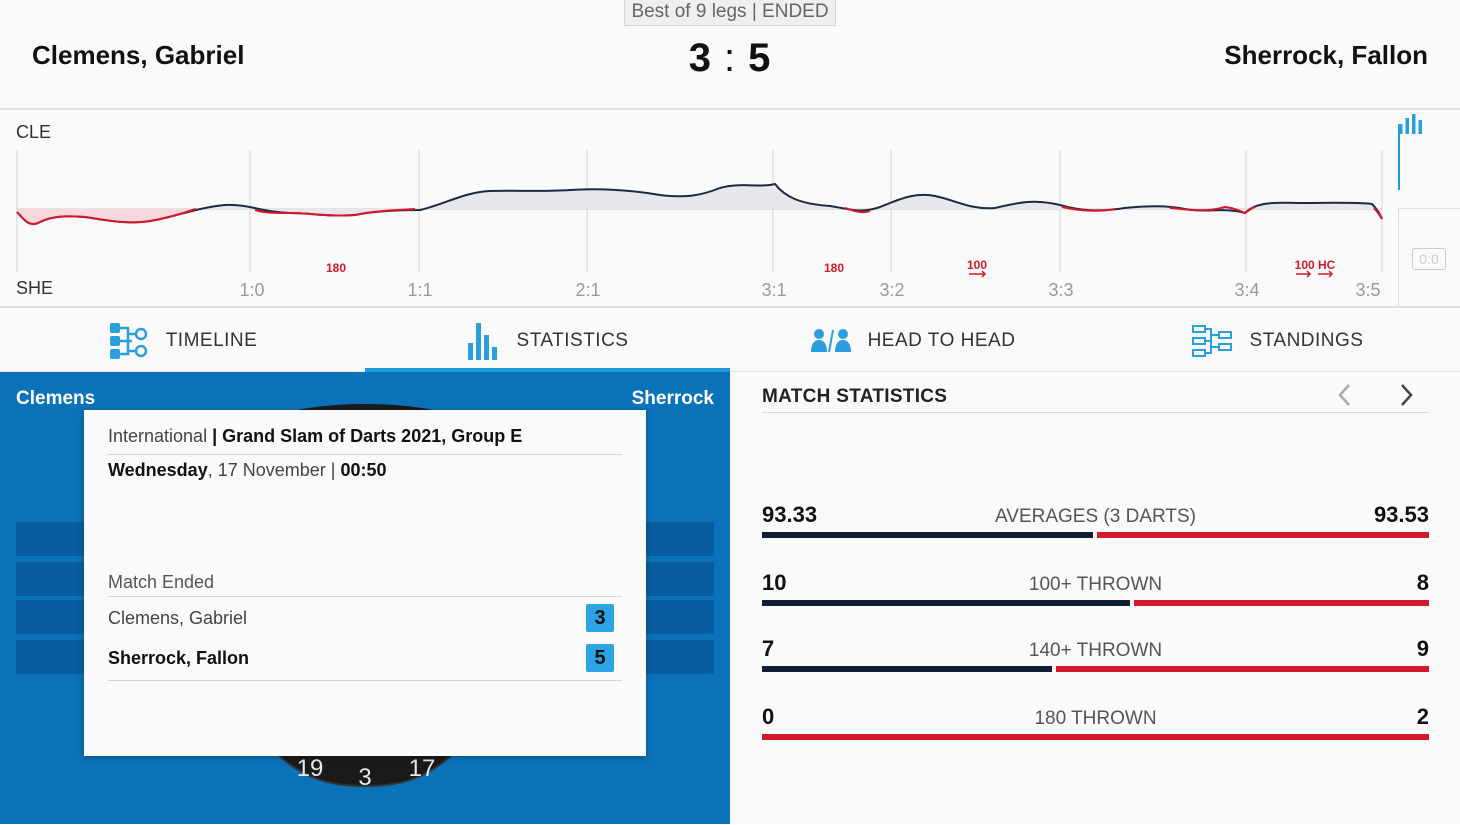  Describe the element at coordinates (1401, 514) in the screenshot. I see `stat-away-value: 93.53` at that location.